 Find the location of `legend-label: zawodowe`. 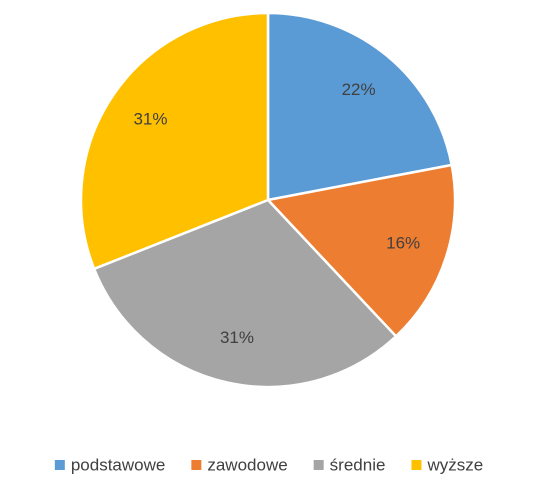

legend-label: zawodowe is located at coordinates (247, 464).